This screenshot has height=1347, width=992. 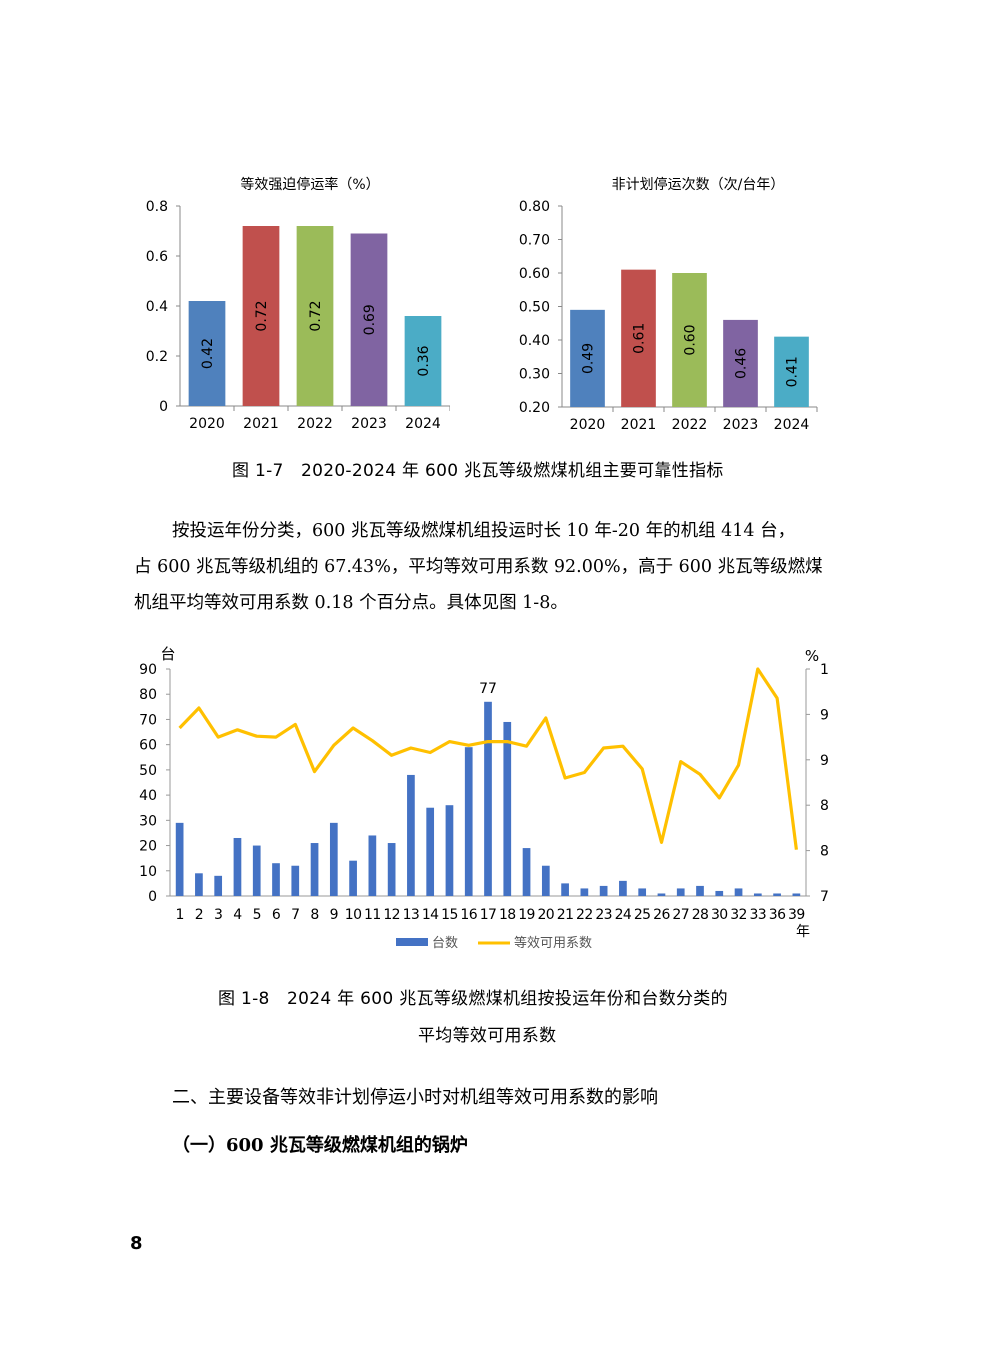 What do you see at coordinates (700, 915) in the screenshot?
I see `x-tick-label: 28` at bounding box center [700, 915].